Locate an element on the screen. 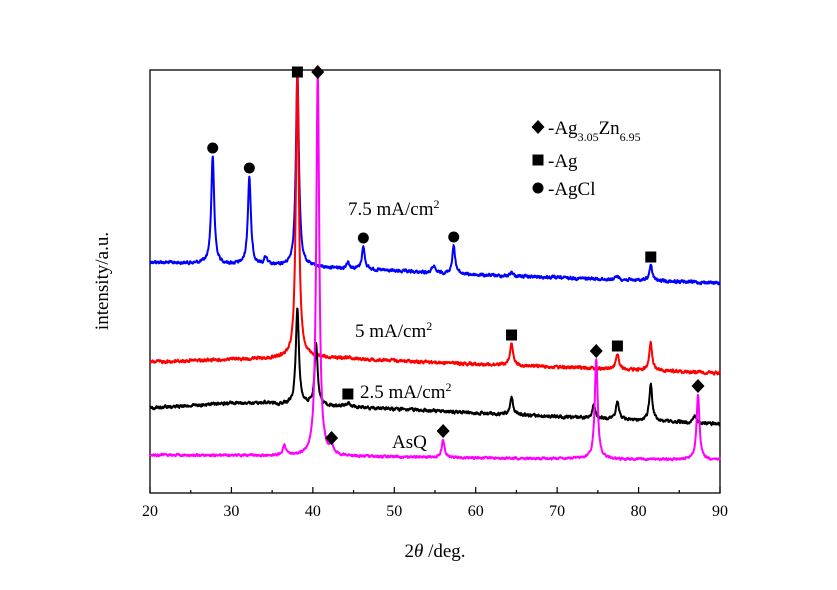  legend-label: -Ag3.05Zn6.95 is located at coordinates (594, 131).